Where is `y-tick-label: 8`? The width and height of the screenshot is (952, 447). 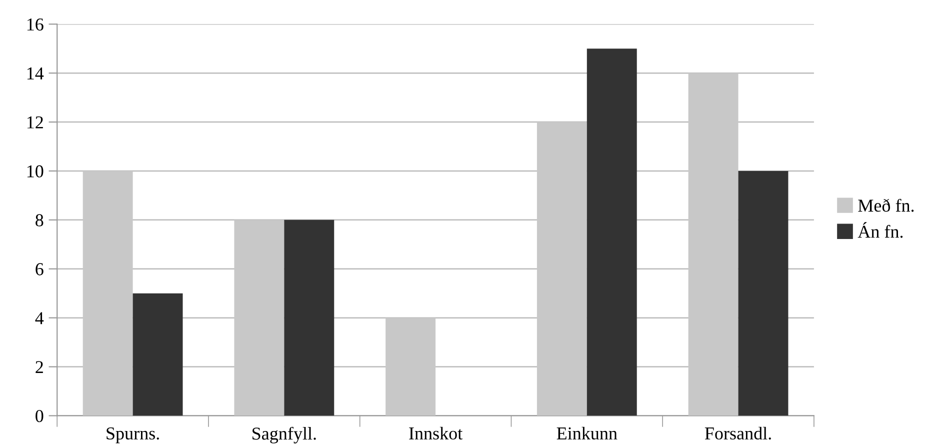
y-tick-label: 8 is located at coordinates (40, 220).